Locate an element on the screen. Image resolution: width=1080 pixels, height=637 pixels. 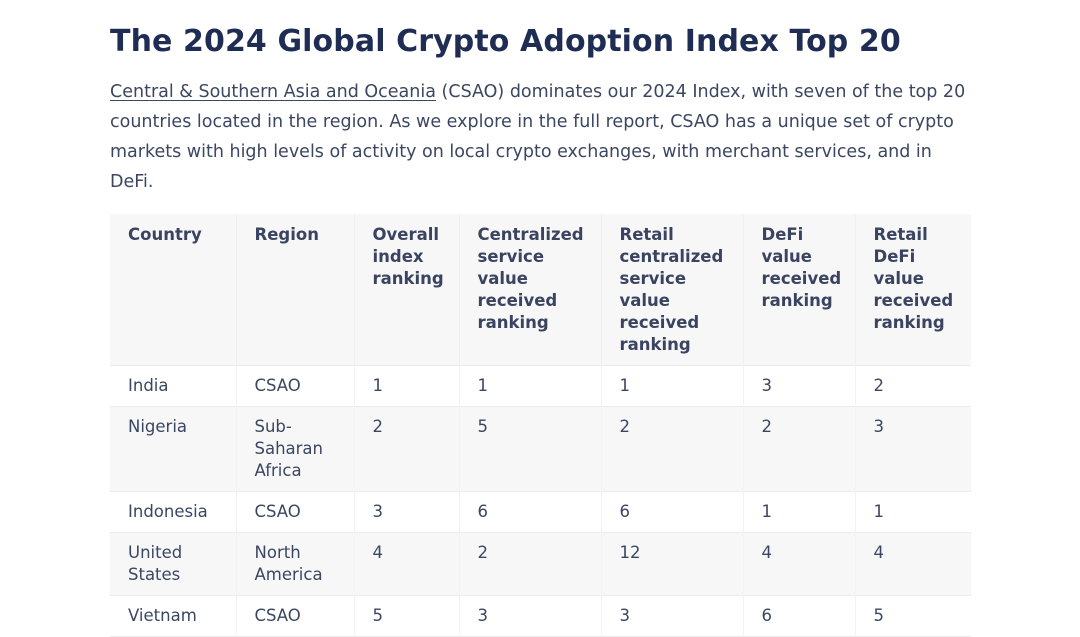
cell-country: Vietnam is located at coordinates (173, 615).